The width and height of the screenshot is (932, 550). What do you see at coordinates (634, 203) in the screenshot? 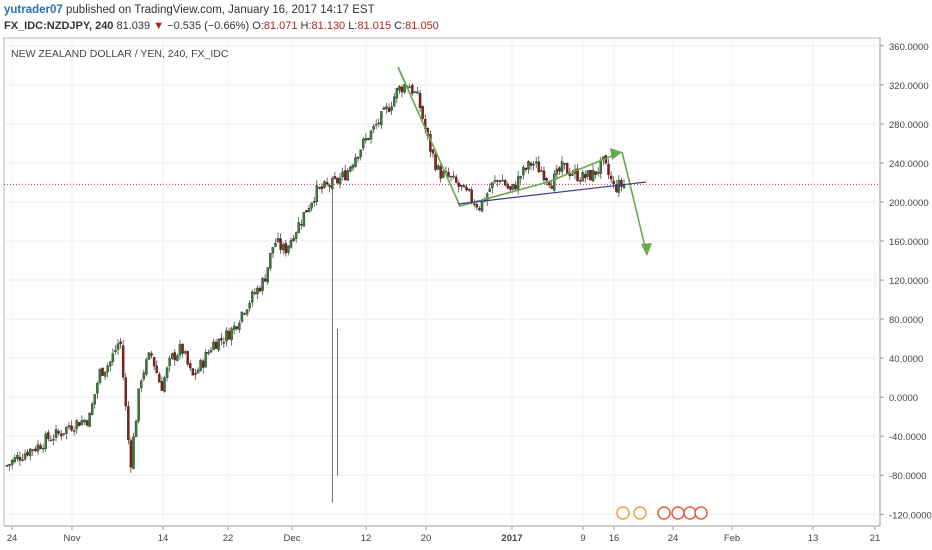
I see `projection-arrow-line` at bounding box center [634, 203].